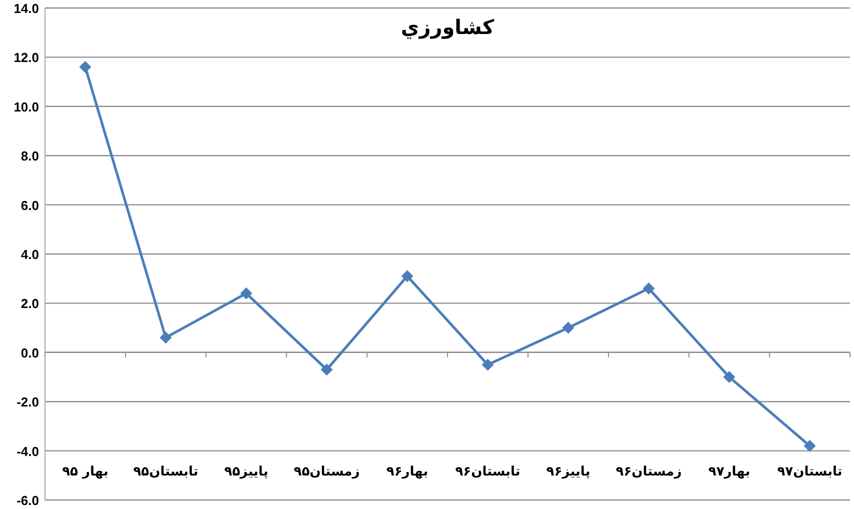  What do you see at coordinates (27, 402) in the screenshot?
I see `y-tick-label: -2.0` at bounding box center [27, 402].